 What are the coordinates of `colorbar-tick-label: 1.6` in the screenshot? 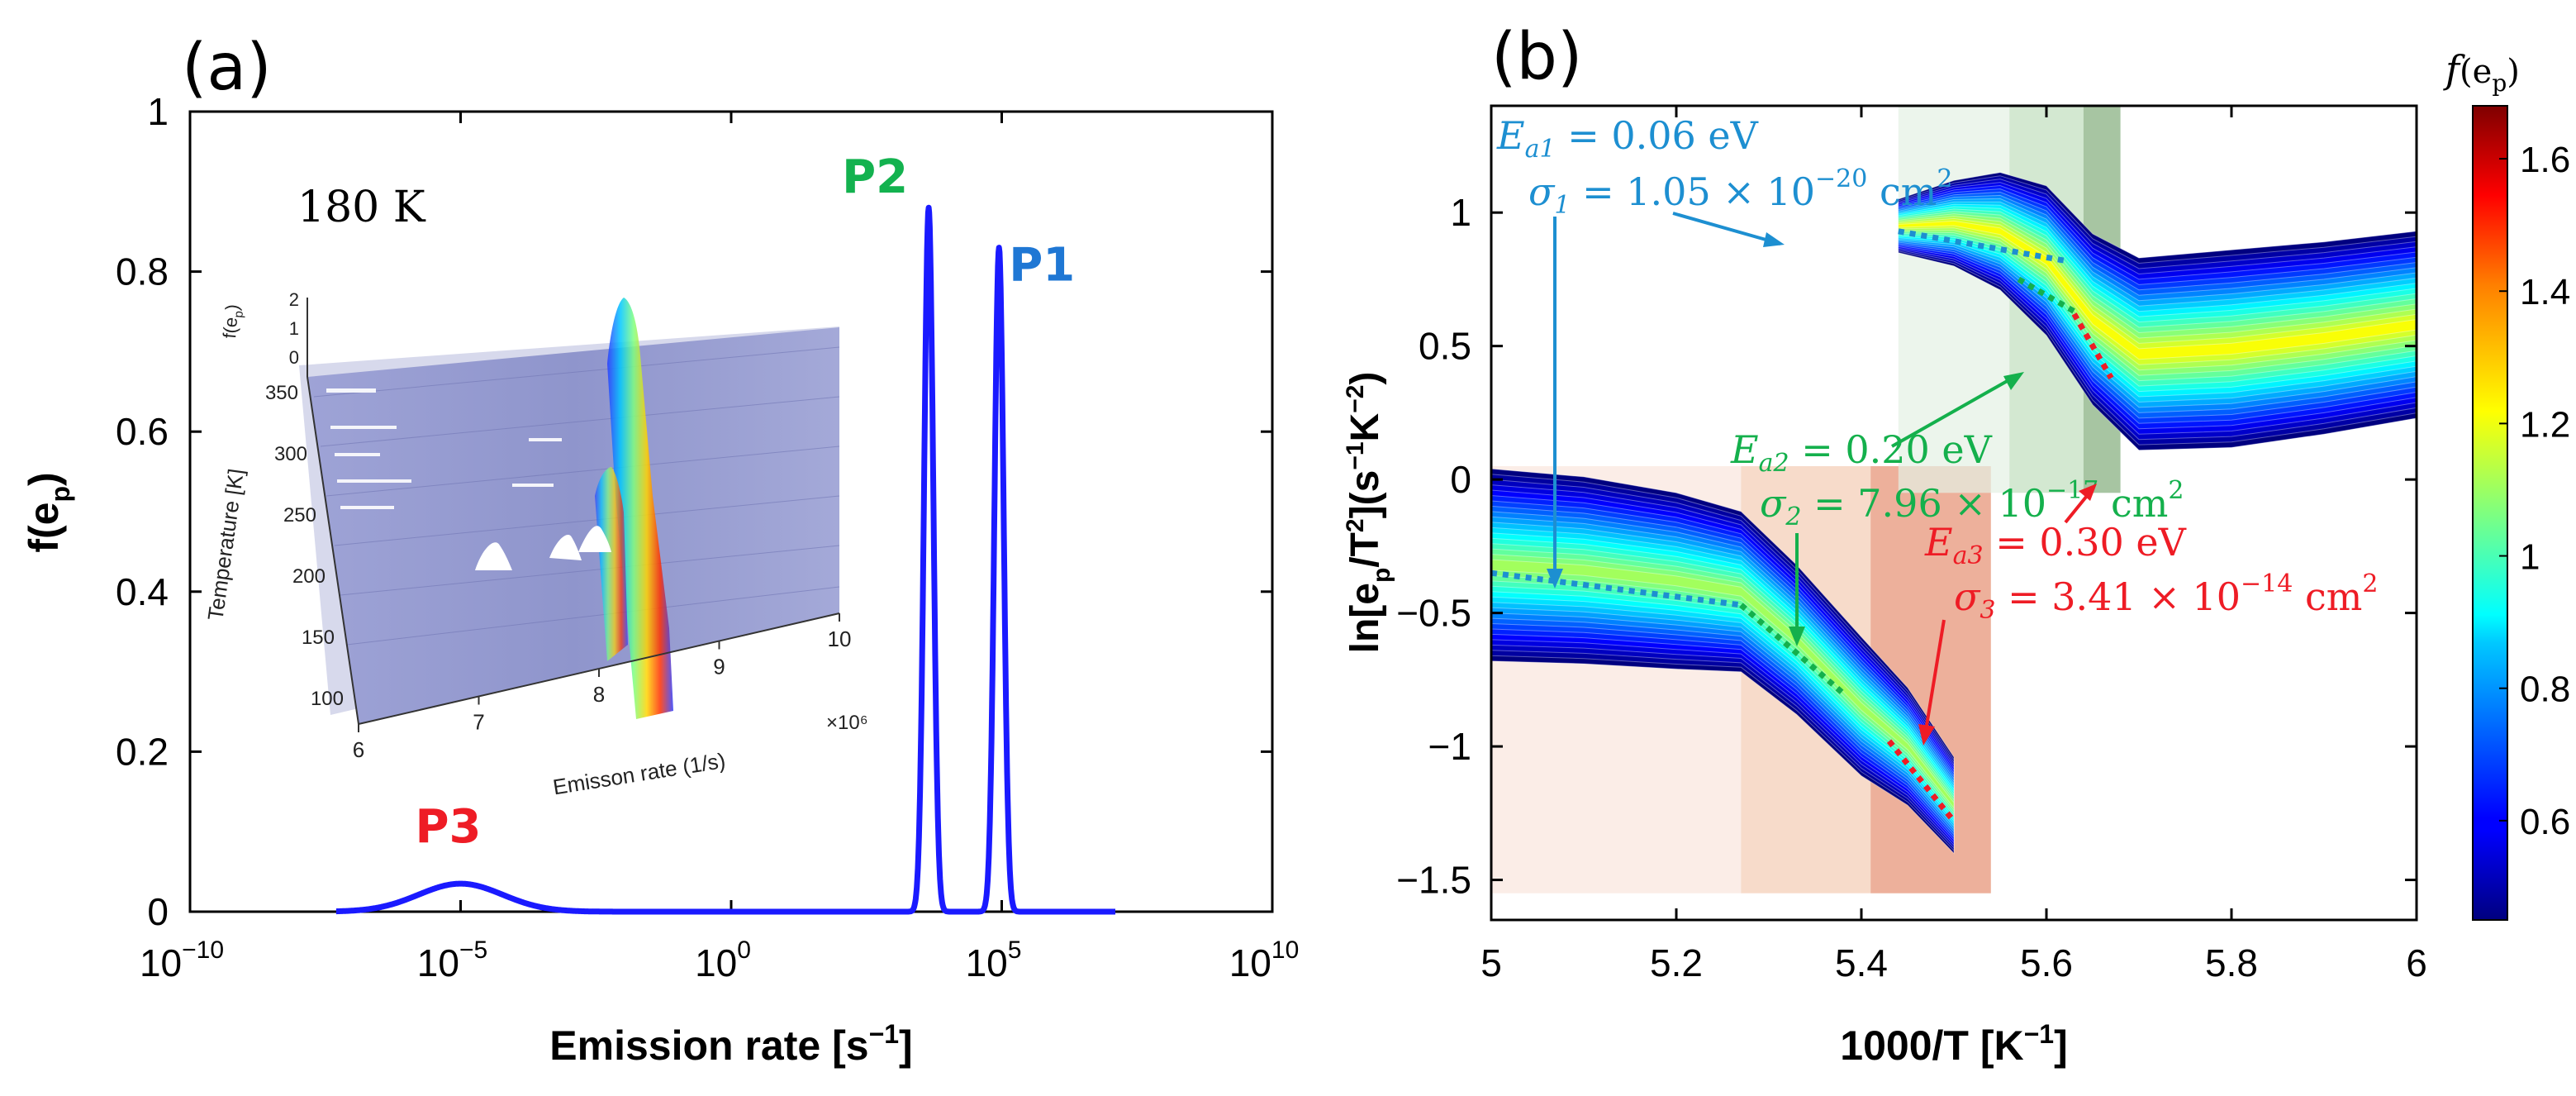 It's located at (2545, 160).